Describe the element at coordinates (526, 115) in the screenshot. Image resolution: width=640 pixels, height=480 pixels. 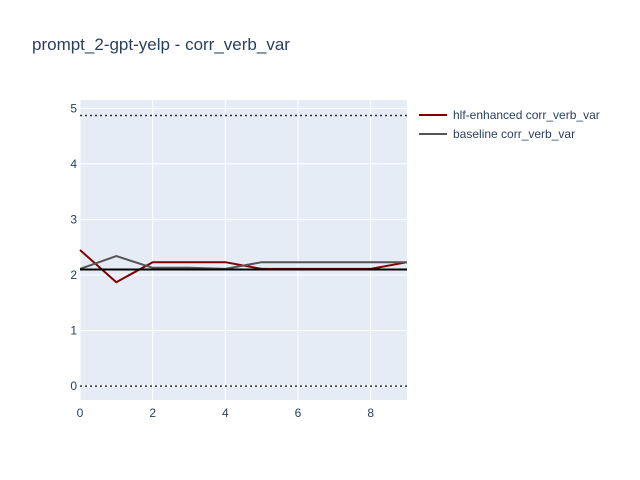
I see `legend-label: hlf-enhanced corr_verb_var` at that location.